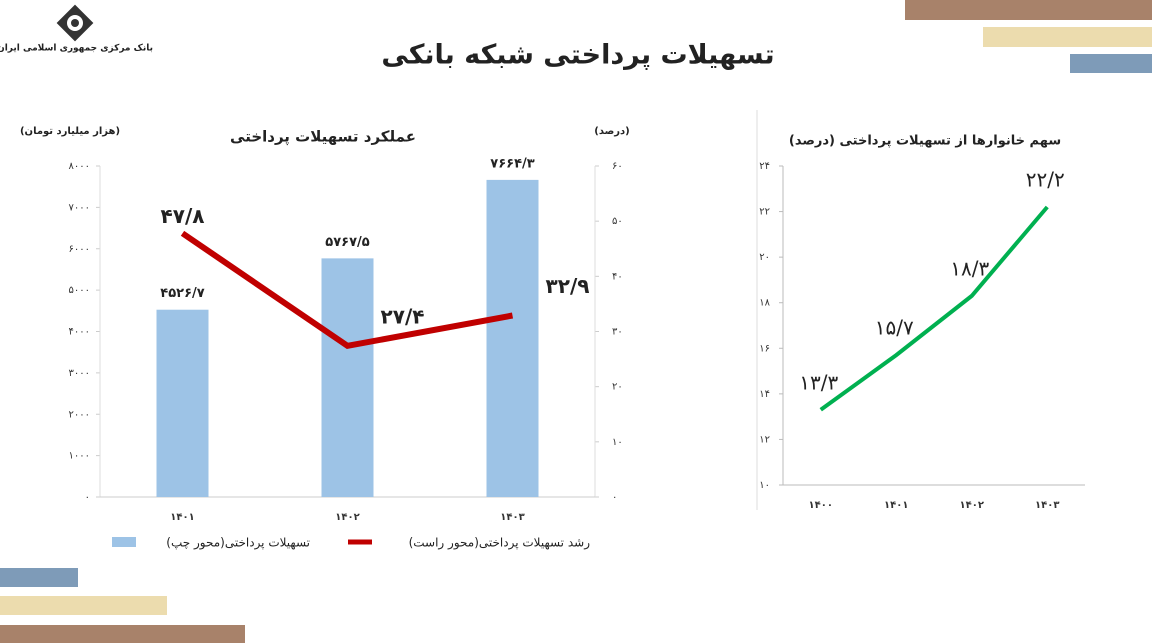 Image resolution: width=1152 pixels, height=643 pixels. Describe the element at coordinates (925, 141) in the screenshot. I see `chart-title: سهم خانوارها از تسهیلات پرداختی (درصد)` at that location.